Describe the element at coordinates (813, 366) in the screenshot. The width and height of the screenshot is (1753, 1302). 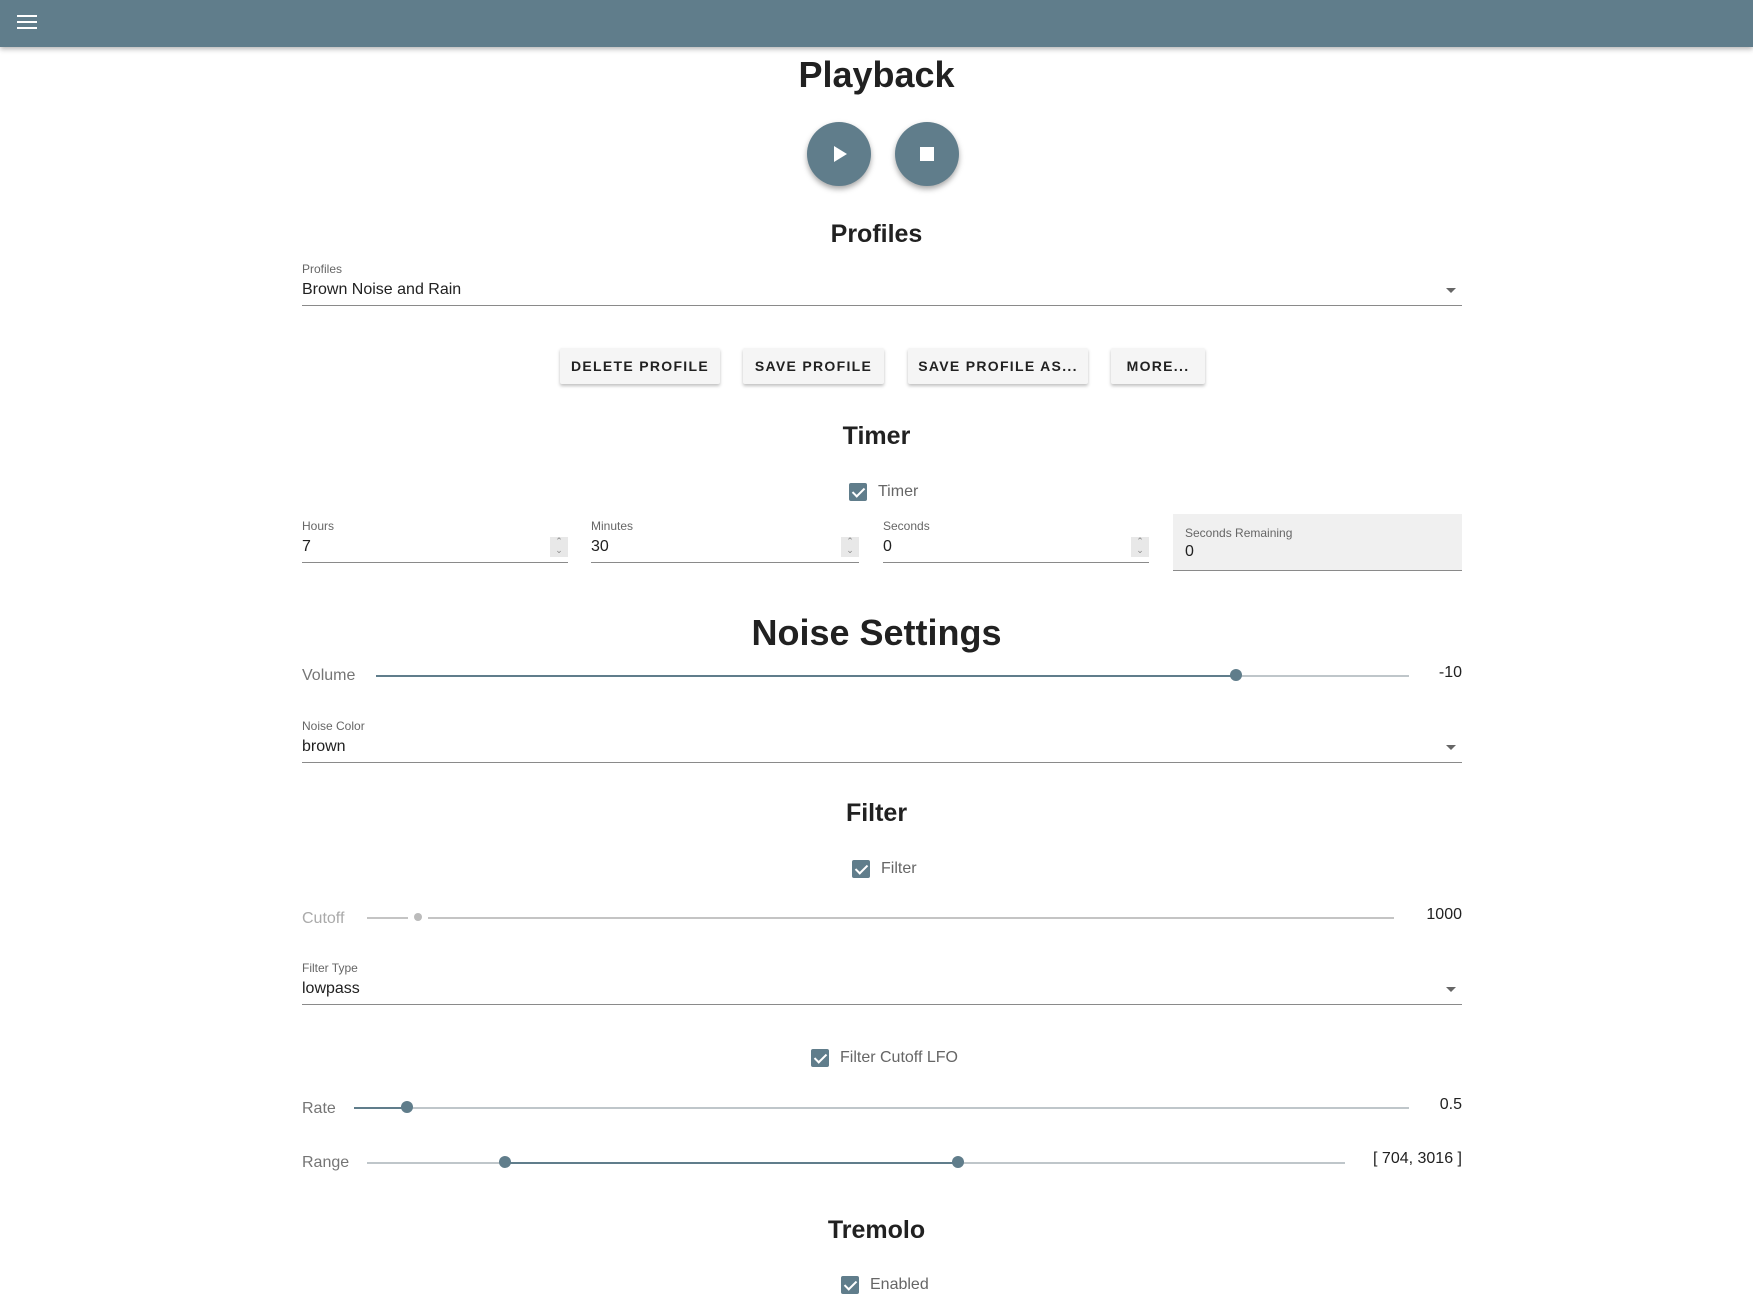
I see `save-profile-button: SAVE PROFILE` at that location.